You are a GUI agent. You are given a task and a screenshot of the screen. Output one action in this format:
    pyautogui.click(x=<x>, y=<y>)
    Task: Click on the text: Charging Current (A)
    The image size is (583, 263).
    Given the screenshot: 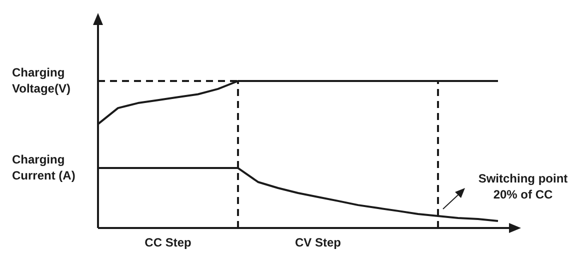 What is the action you would take?
    pyautogui.click(x=44, y=167)
    